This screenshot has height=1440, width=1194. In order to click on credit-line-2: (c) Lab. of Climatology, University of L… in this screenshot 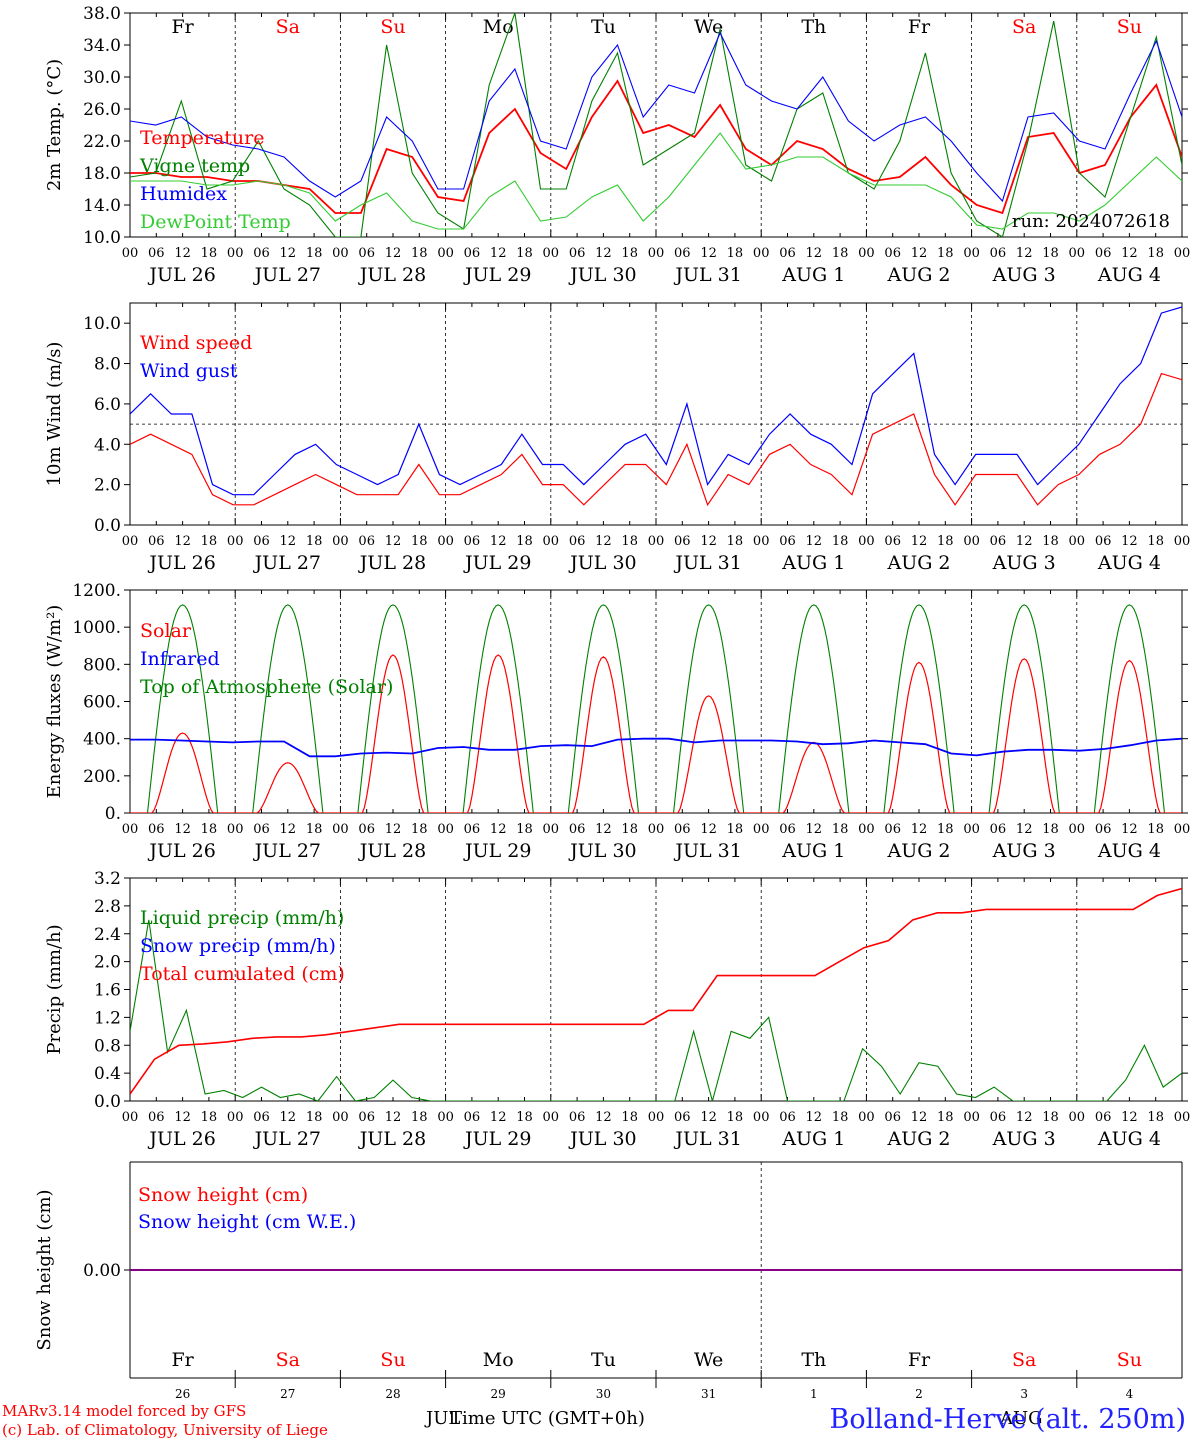, I will do `click(165, 1430)`.